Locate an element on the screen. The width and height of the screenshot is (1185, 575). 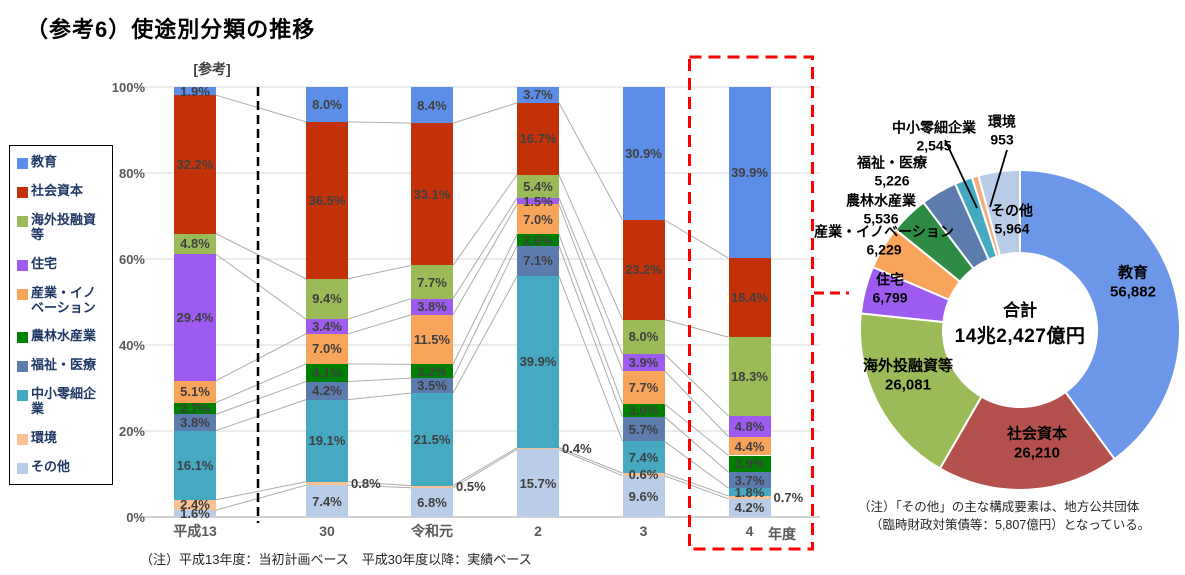
percent-label-housing: 3.4% is located at coordinates (327, 326).